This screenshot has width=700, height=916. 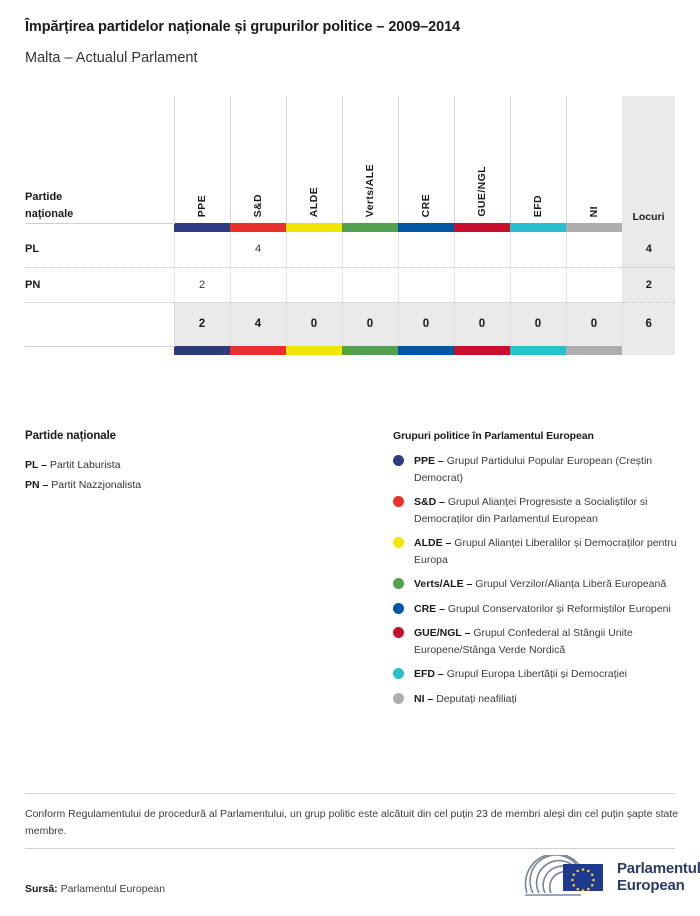 I want to click on column-header-gue-ngl: GUE/NGL, so click(x=481, y=159).